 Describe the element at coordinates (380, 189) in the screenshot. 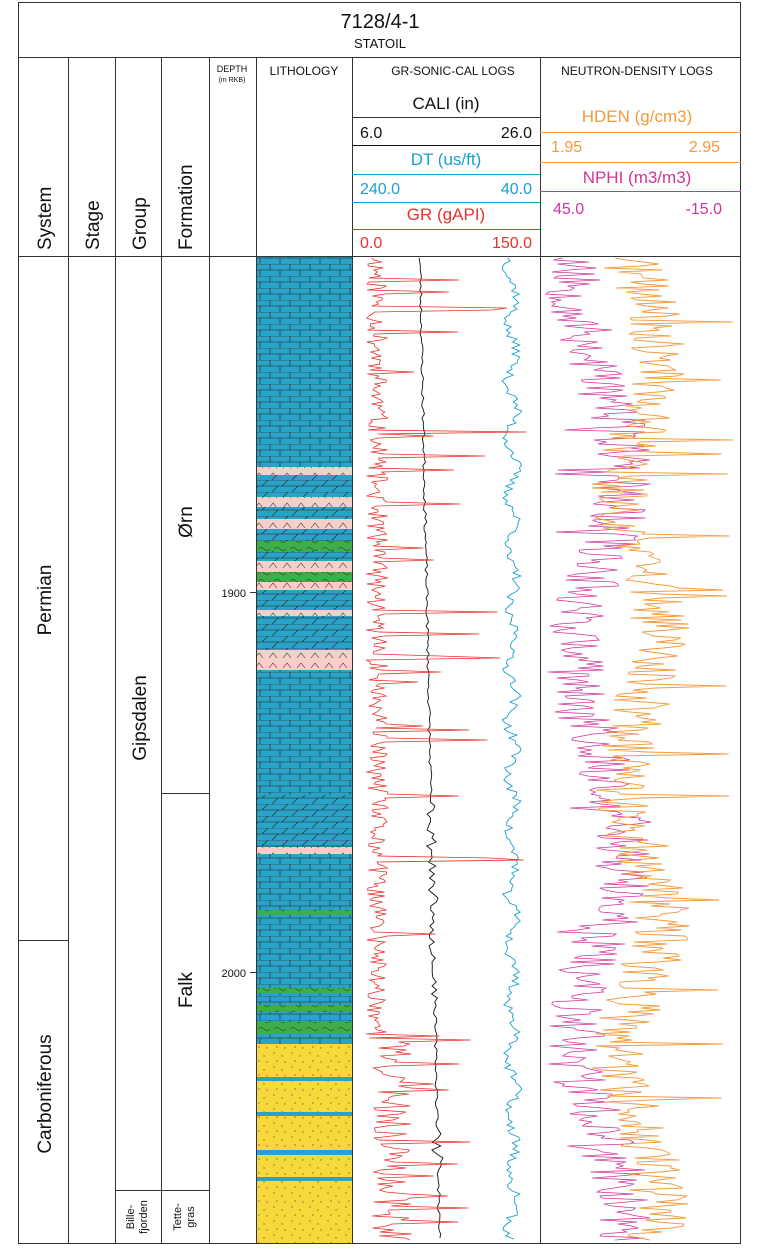

I see `dt-min: 240.0` at that location.